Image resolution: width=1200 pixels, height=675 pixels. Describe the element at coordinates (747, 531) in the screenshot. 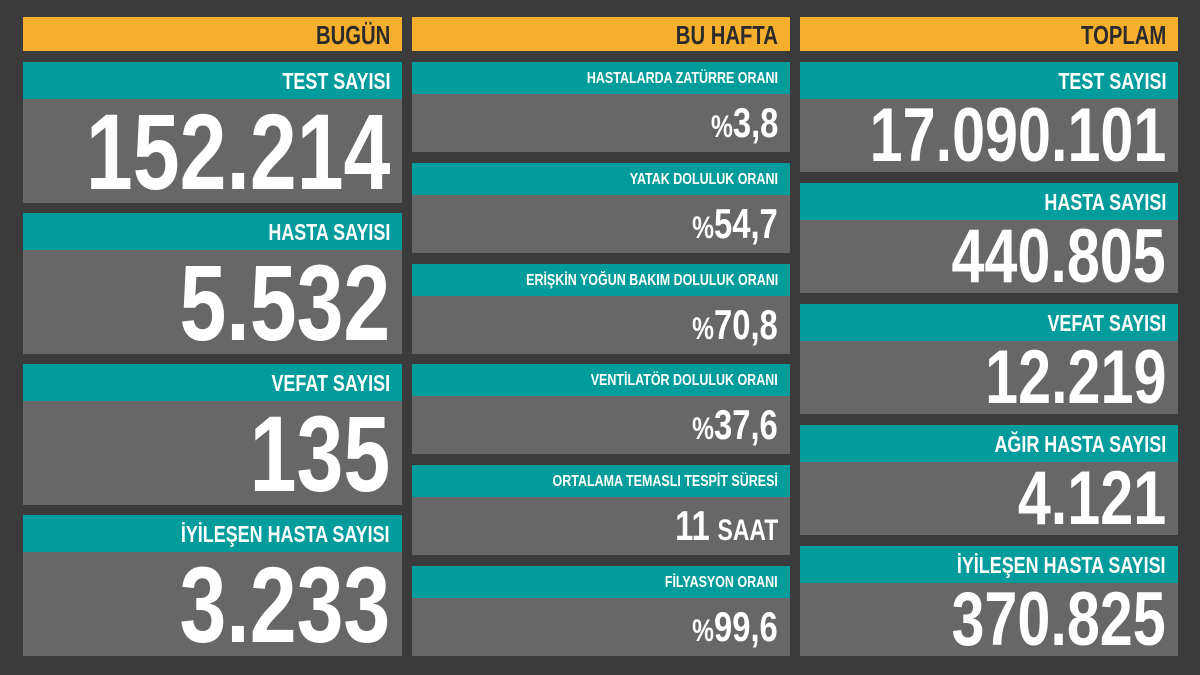

I see `stat-unit: SAAT` at that location.